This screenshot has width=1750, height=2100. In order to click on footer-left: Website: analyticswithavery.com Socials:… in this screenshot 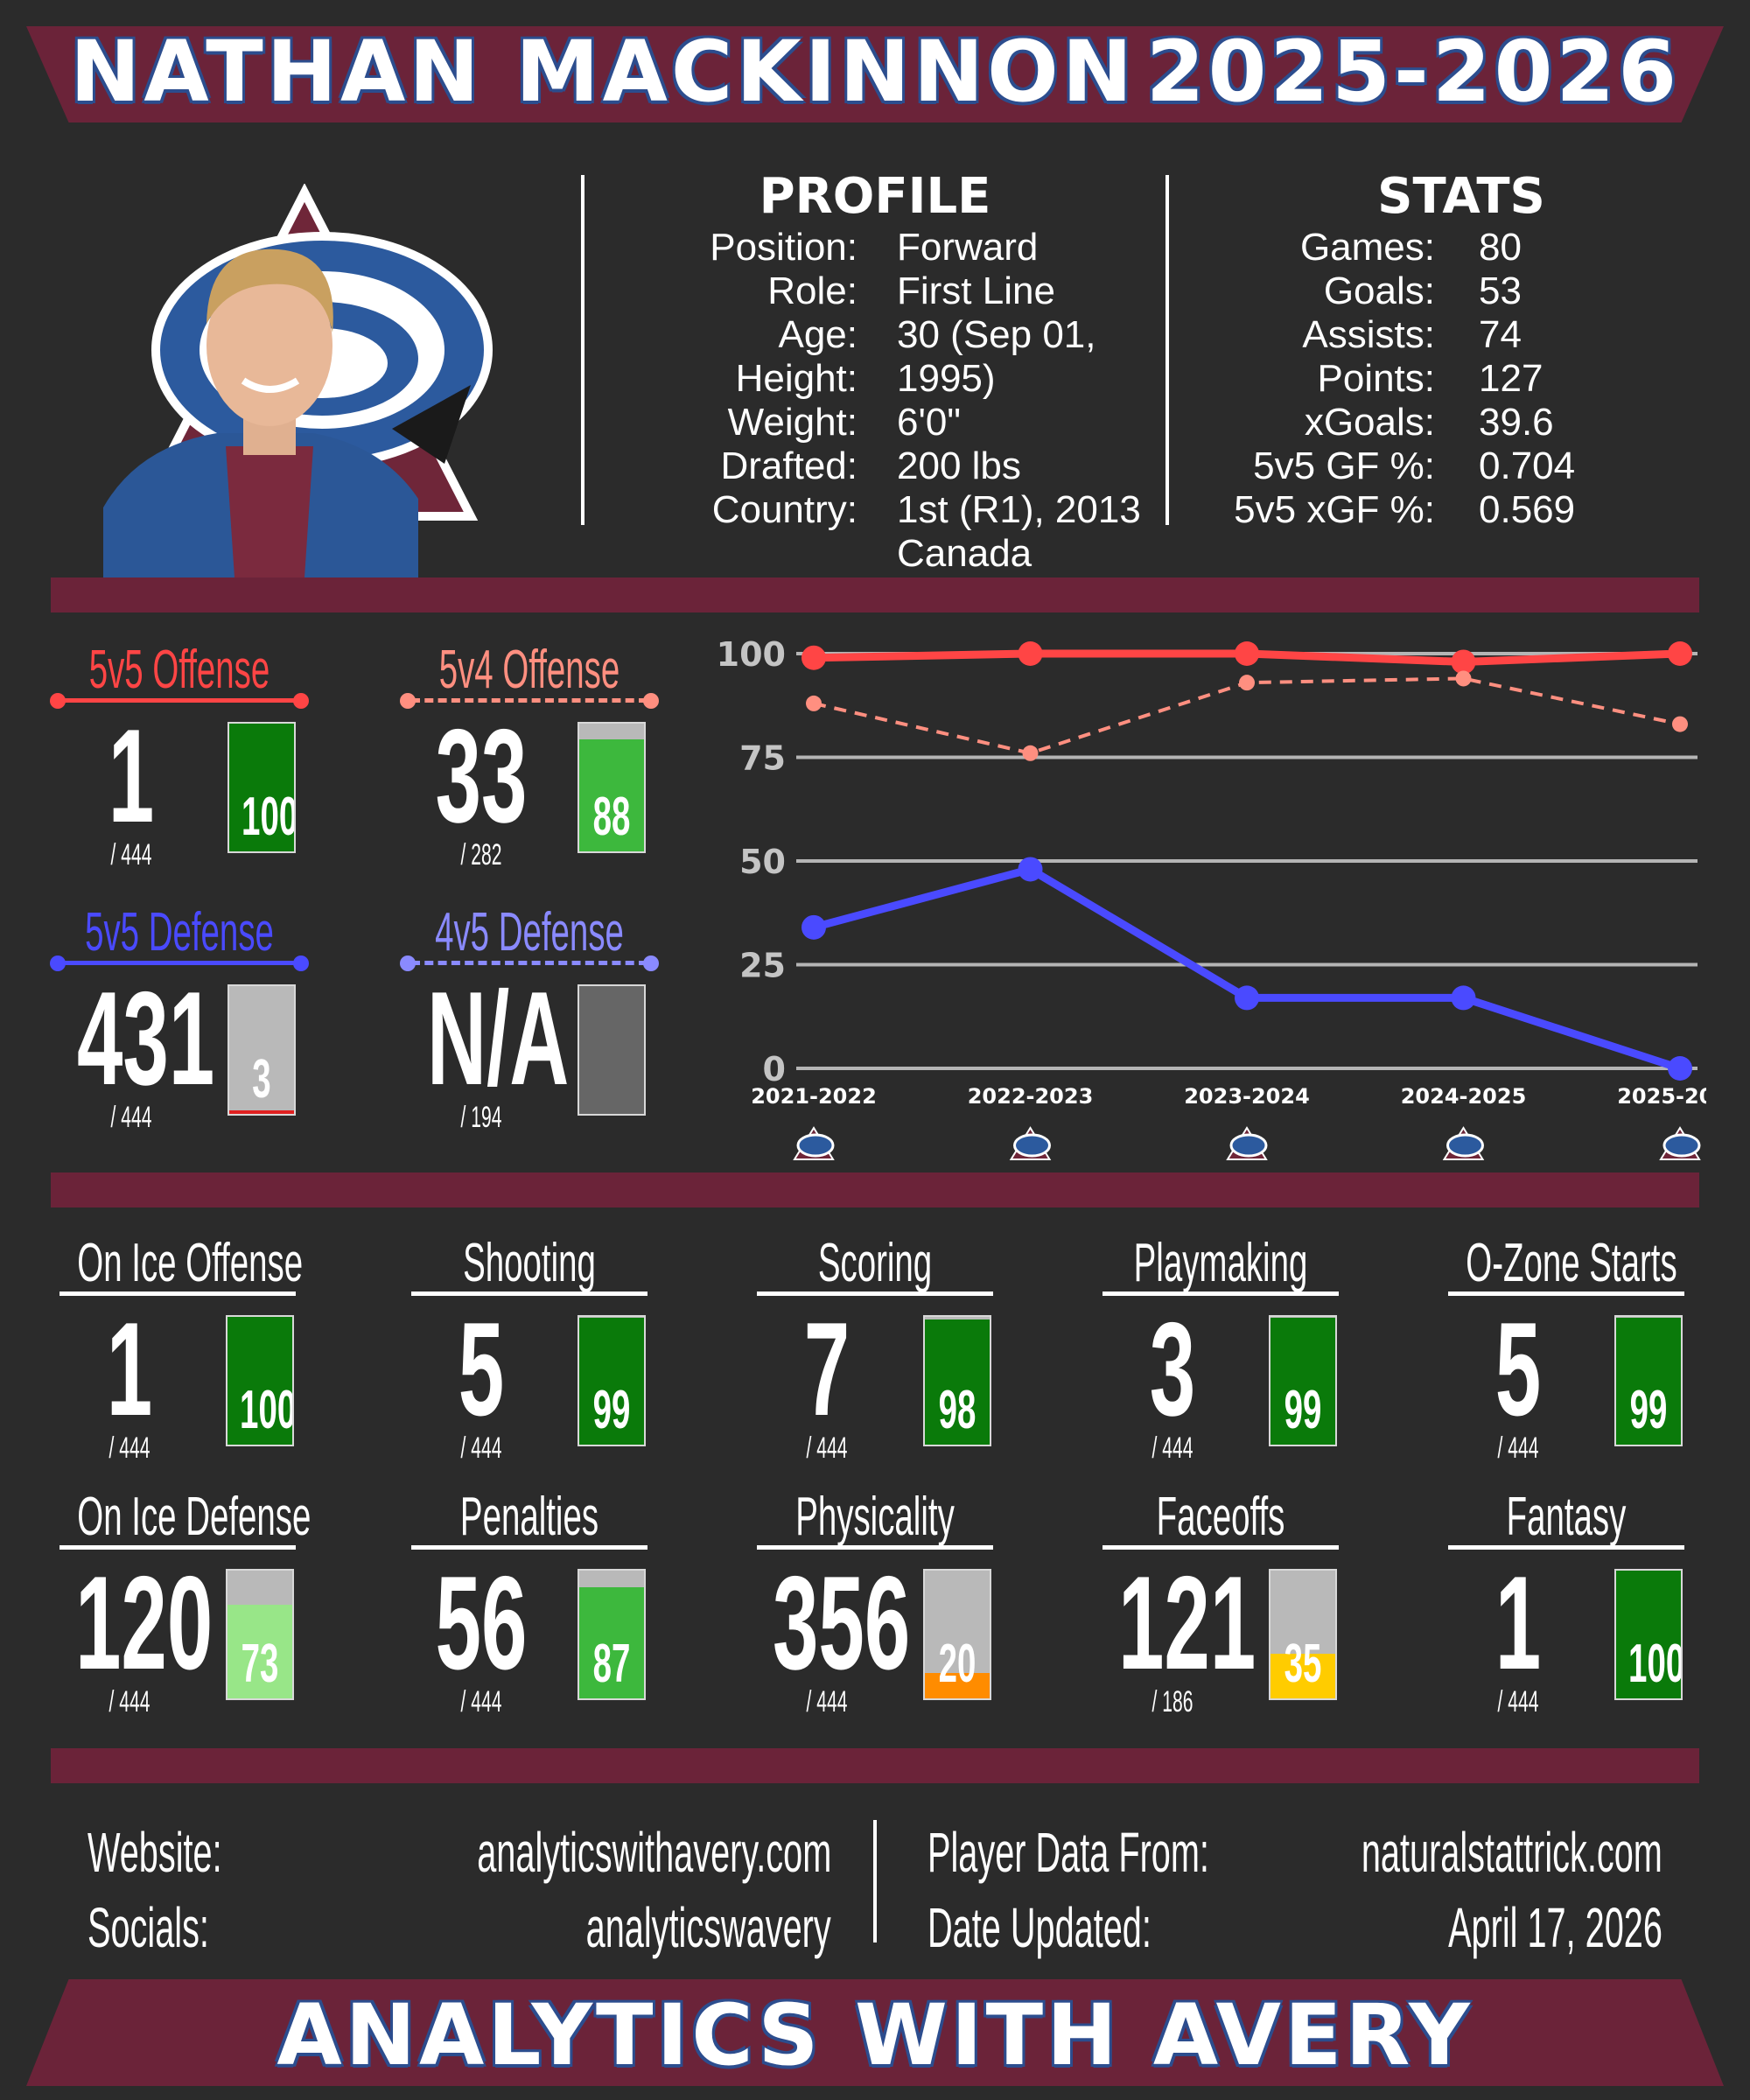, I will do `click(459, 1899)`.